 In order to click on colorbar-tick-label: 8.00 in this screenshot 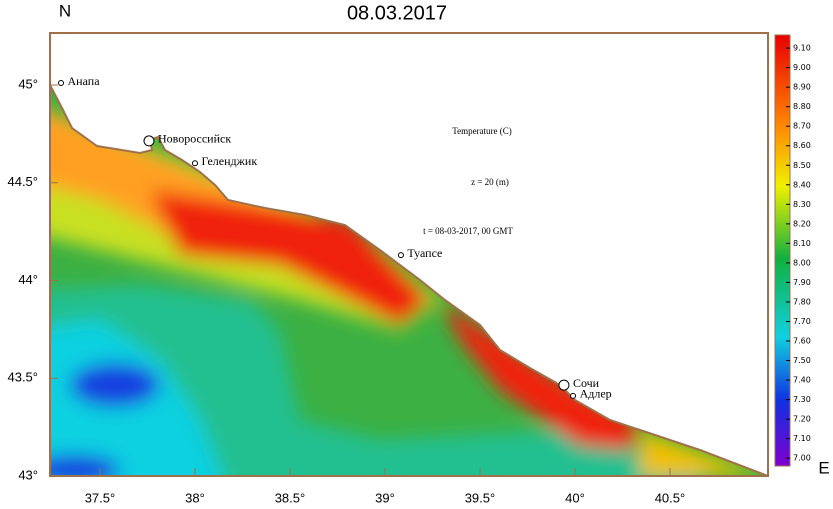, I will do `click(802, 262)`.